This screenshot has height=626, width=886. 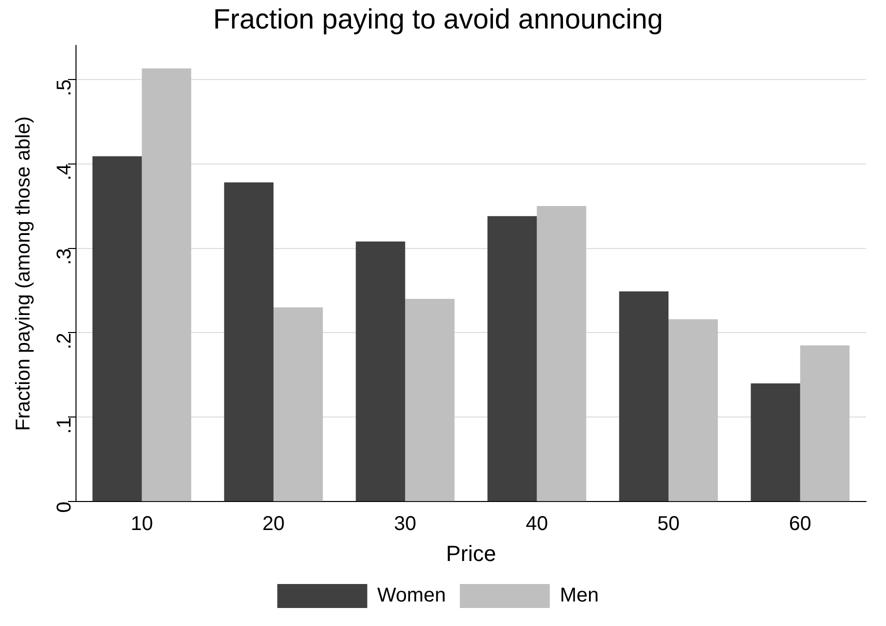 I want to click on y-tick-label: 0, so click(x=65, y=507).